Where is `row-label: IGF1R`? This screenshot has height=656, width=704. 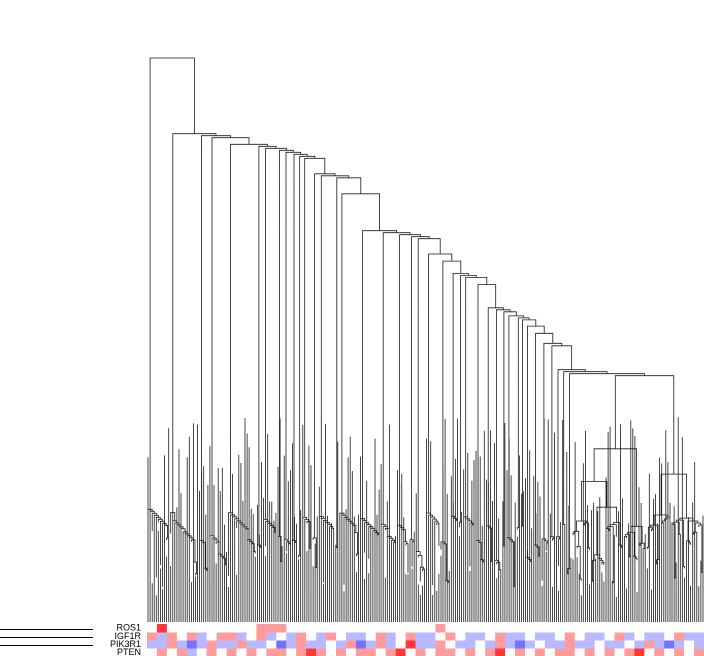 row-label: IGF1R is located at coordinates (127, 636).